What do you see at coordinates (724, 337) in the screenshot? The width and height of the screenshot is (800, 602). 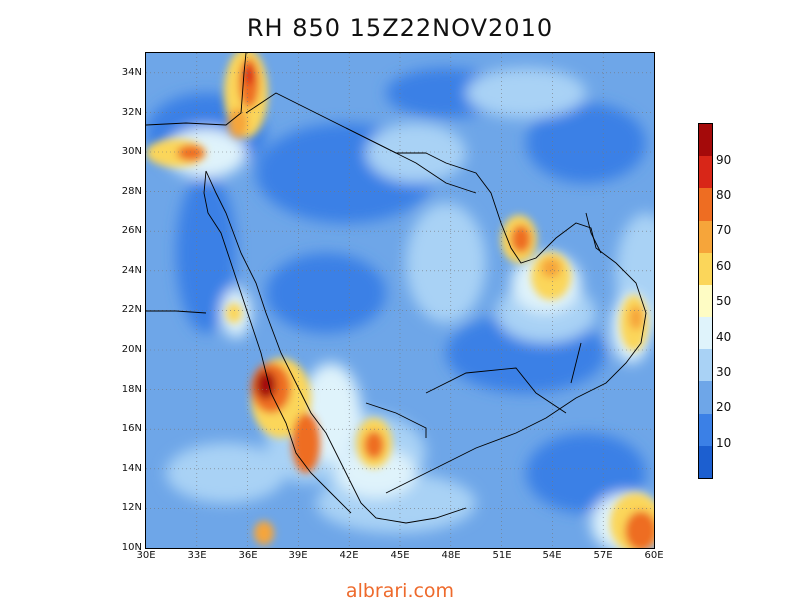 I see `colorbar-label-40: 40` at bounding box center [724, 337].